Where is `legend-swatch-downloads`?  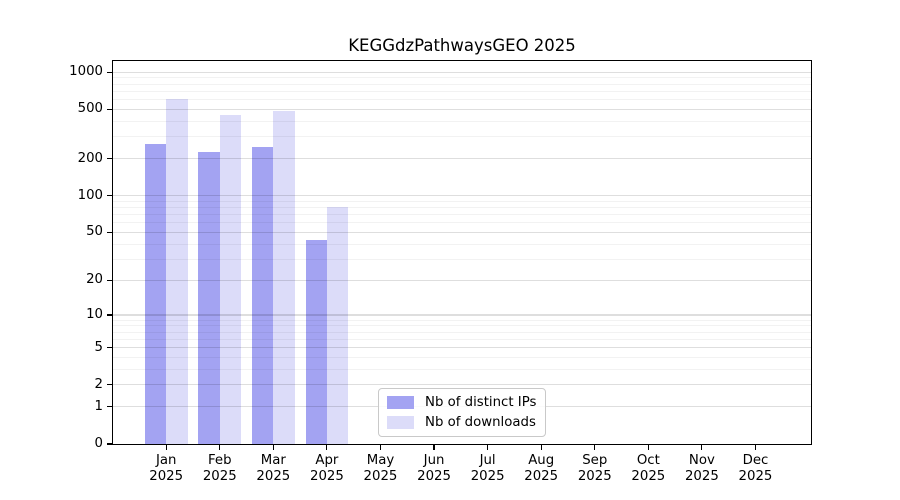 legend-swatch-downloads is located at coordinates (400, 422).